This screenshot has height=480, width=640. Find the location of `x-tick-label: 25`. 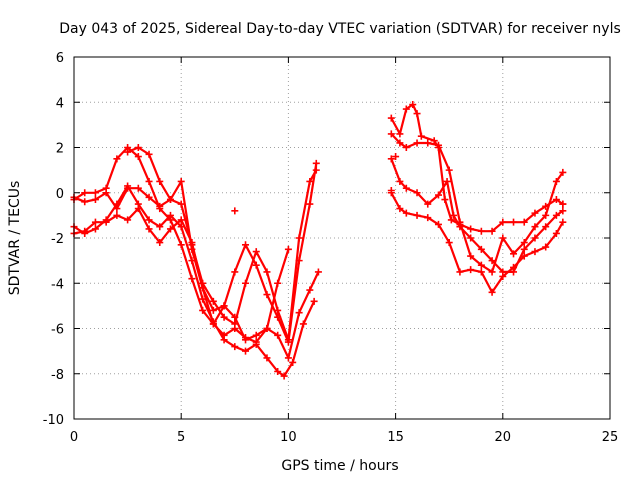

x-tick-label: 25 is located at coordinates (610, 437).